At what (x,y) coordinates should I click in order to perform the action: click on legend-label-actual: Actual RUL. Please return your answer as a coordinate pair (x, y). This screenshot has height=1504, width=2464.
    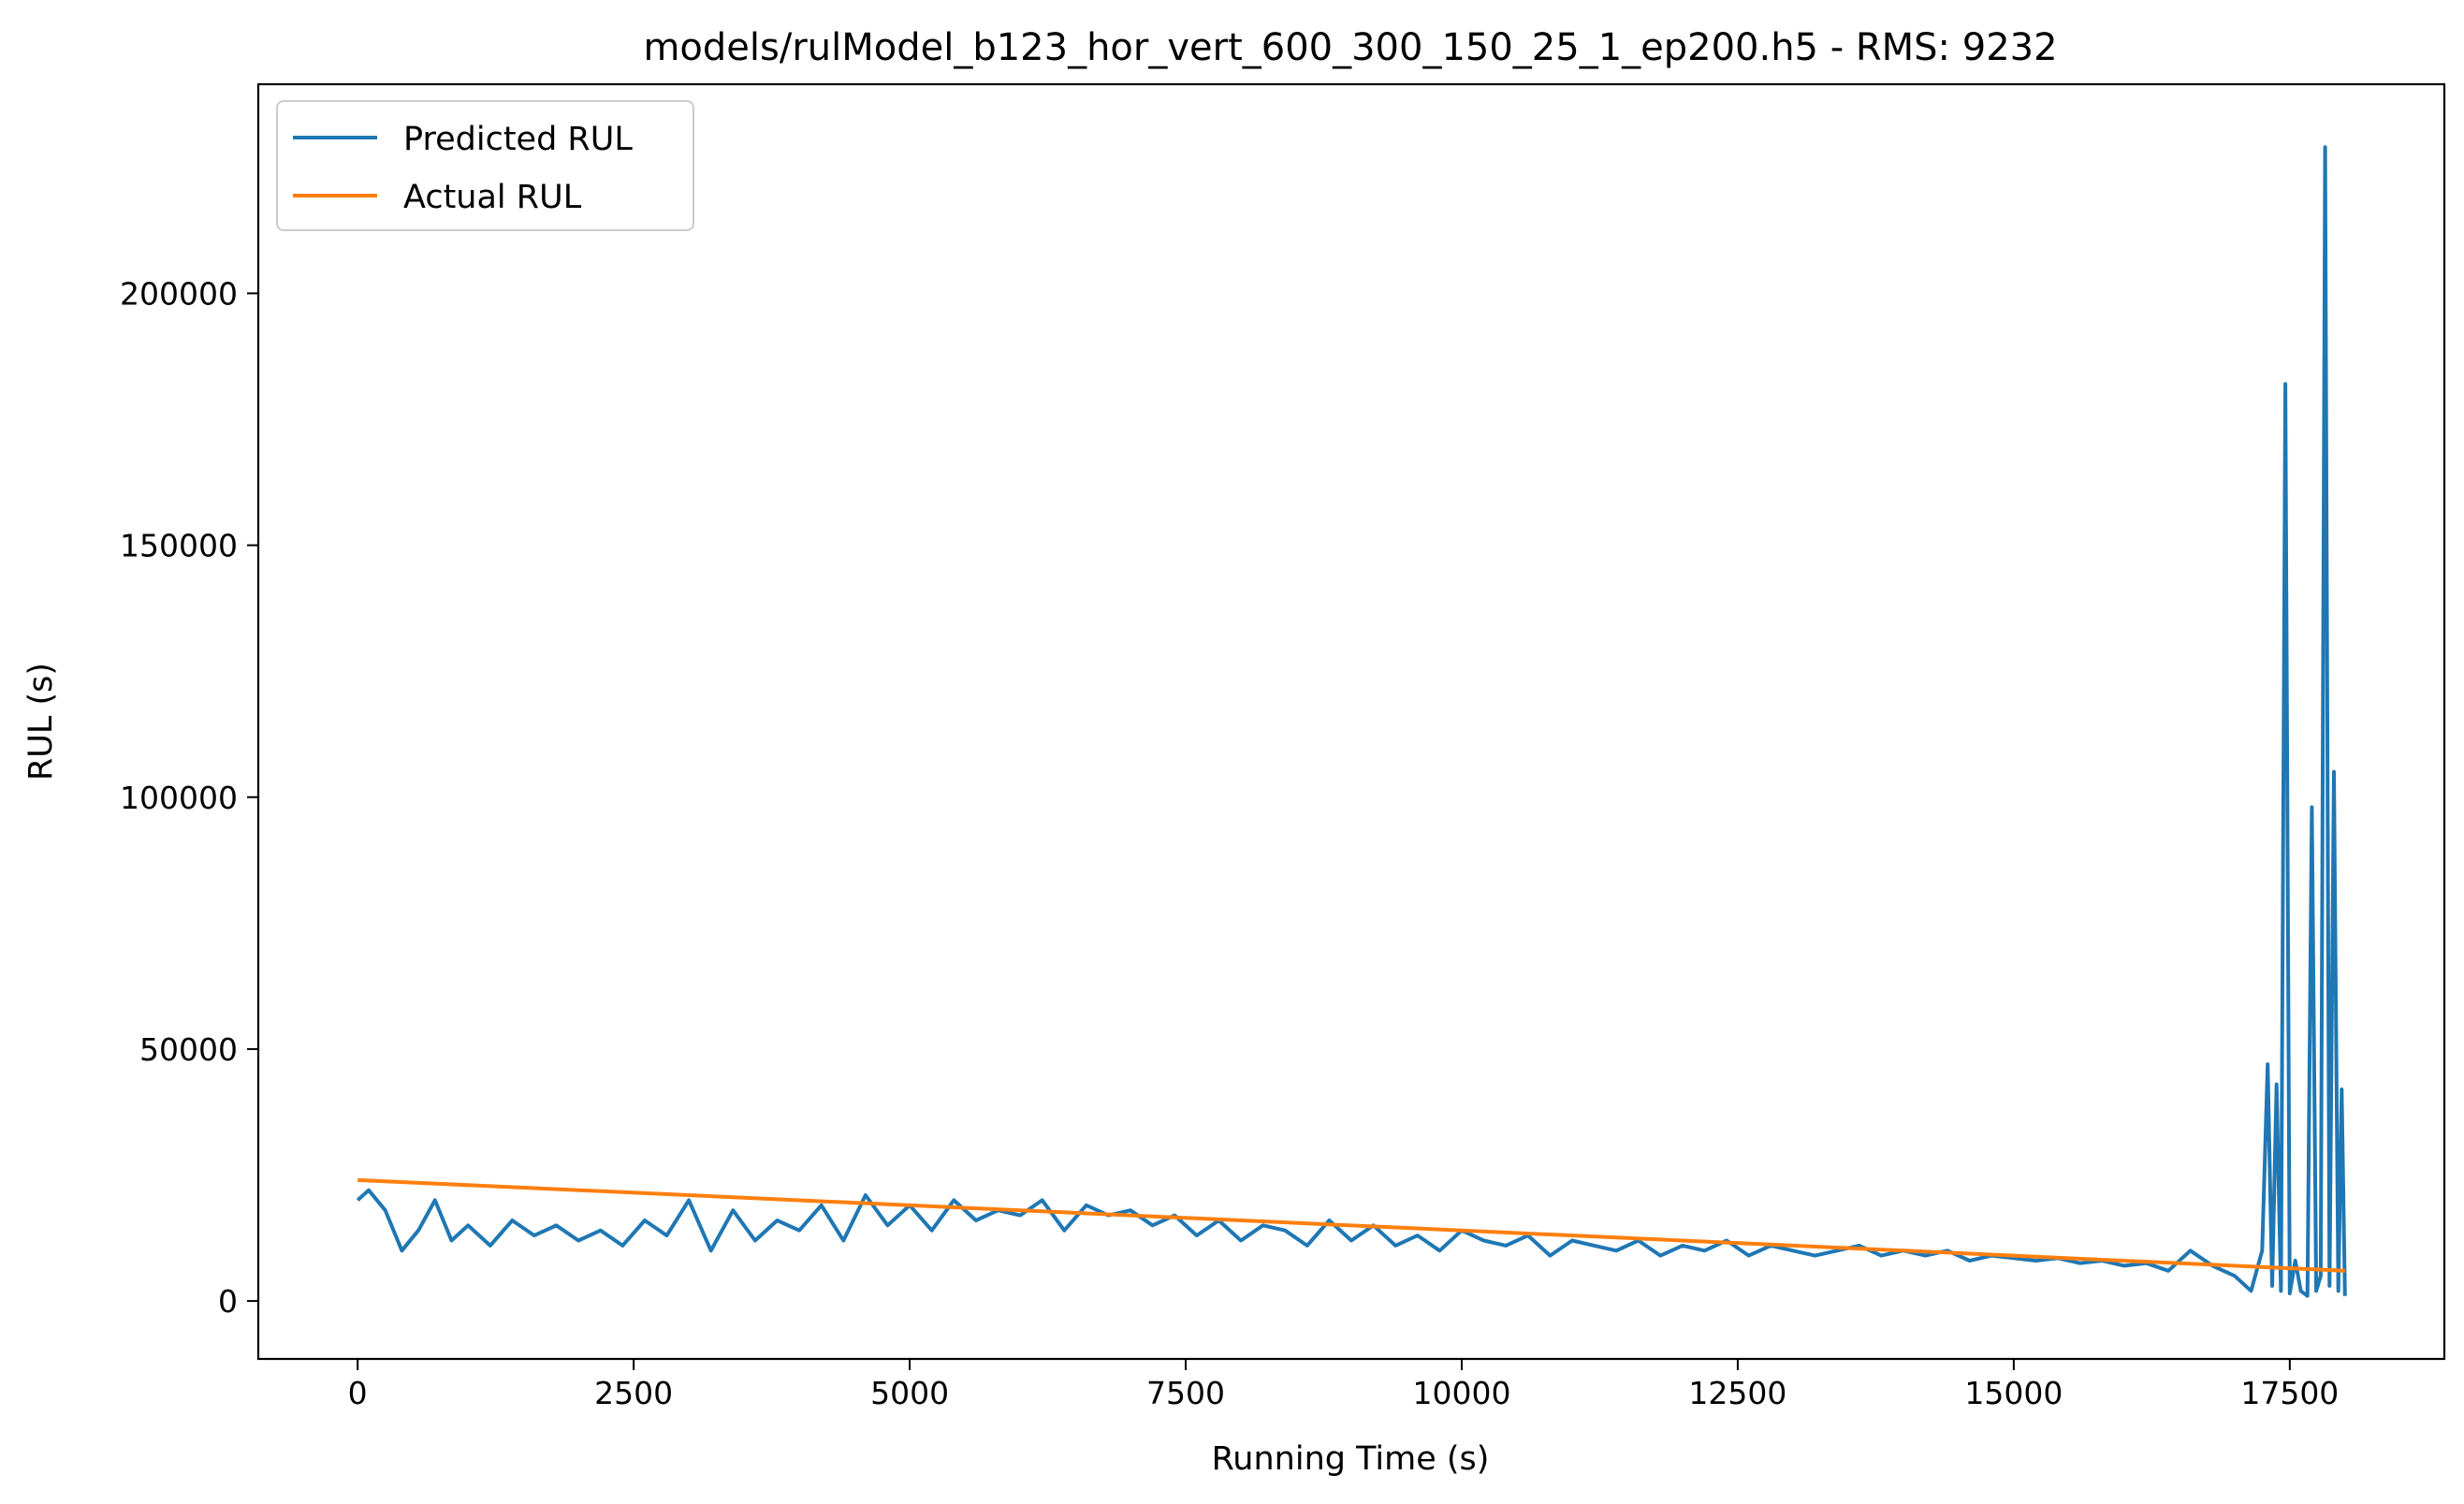
    Looking at the image, I should click on (493, 197).